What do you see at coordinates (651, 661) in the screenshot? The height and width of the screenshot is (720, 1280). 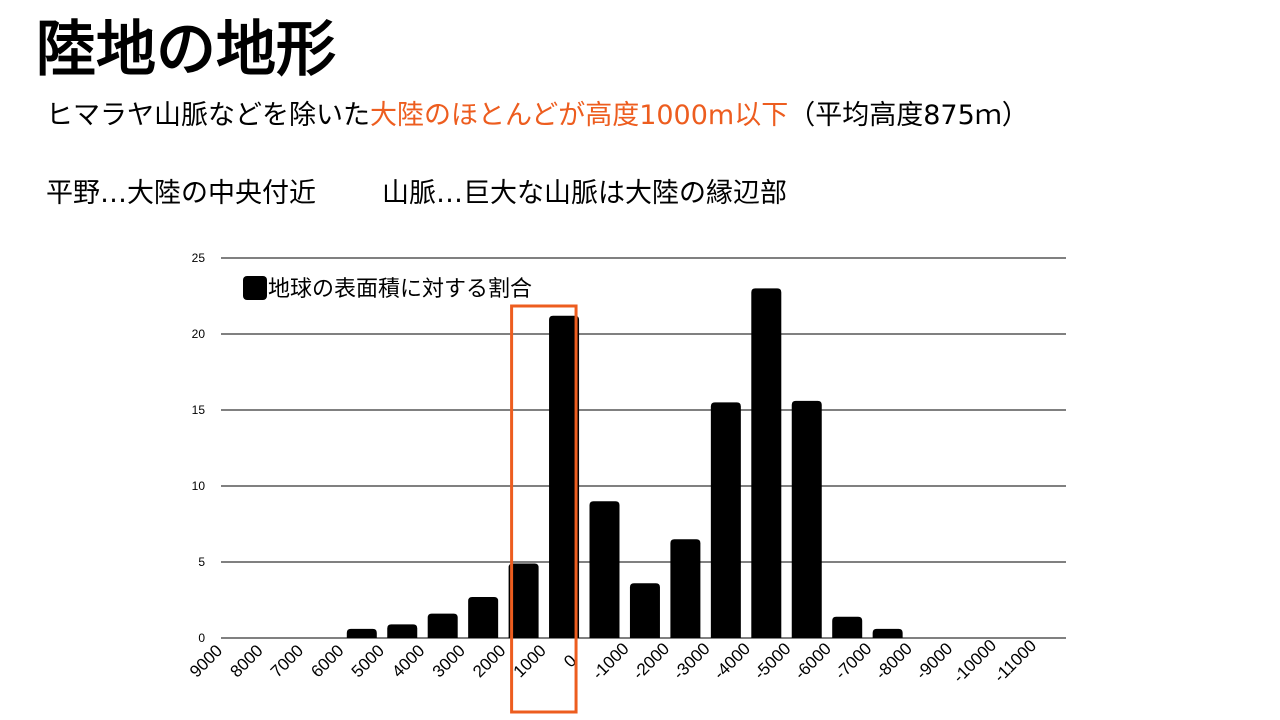 I see `x-tick-label: -2000` at bounding box center [651, 661].